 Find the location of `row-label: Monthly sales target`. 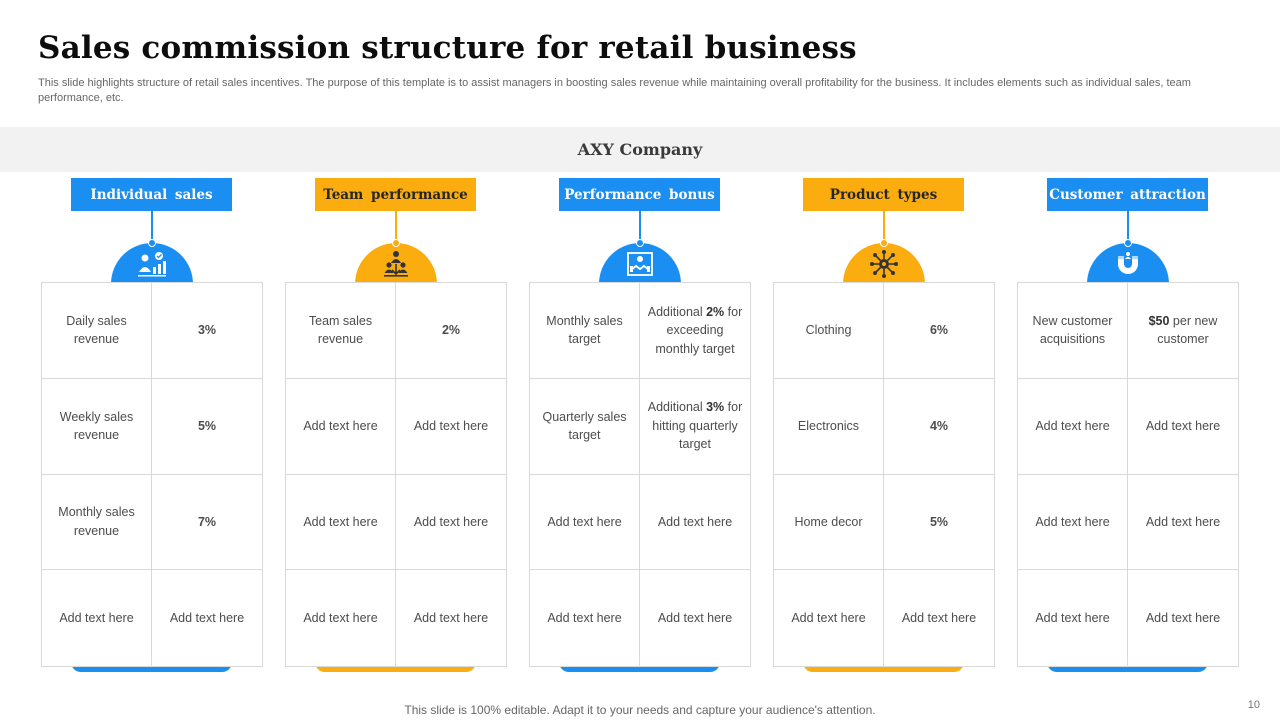

row-label: Monthly sales target is located at coordinates (585, 331).